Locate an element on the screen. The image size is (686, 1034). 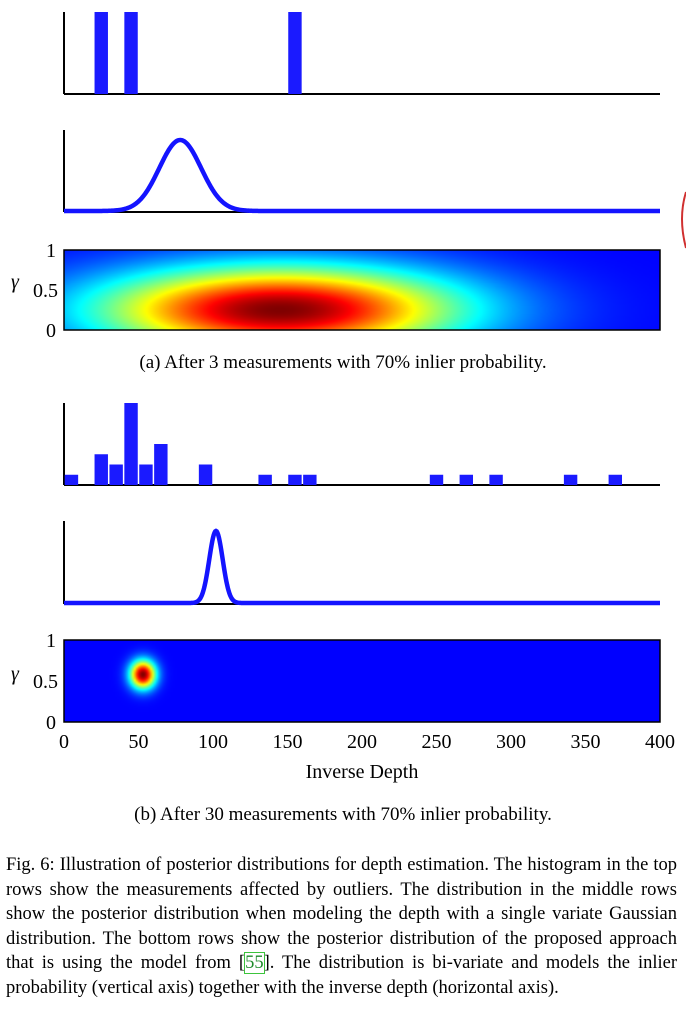
heatmap-a-frame is located at coordinates (362, 290).